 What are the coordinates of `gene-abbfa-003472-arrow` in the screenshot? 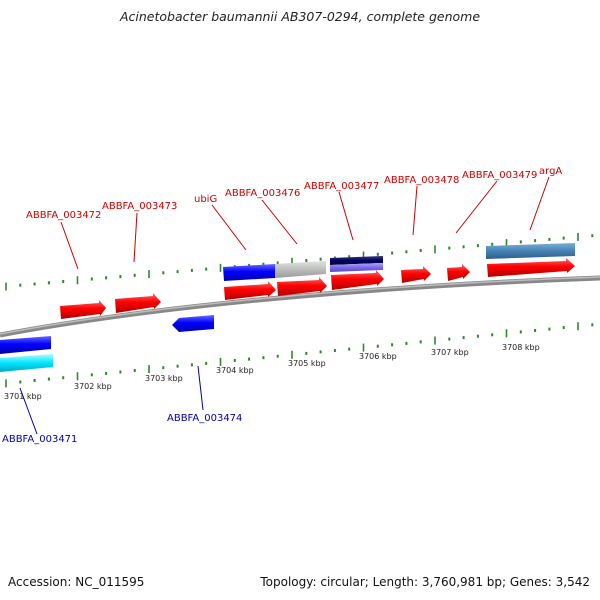 It's located at (83, 309).